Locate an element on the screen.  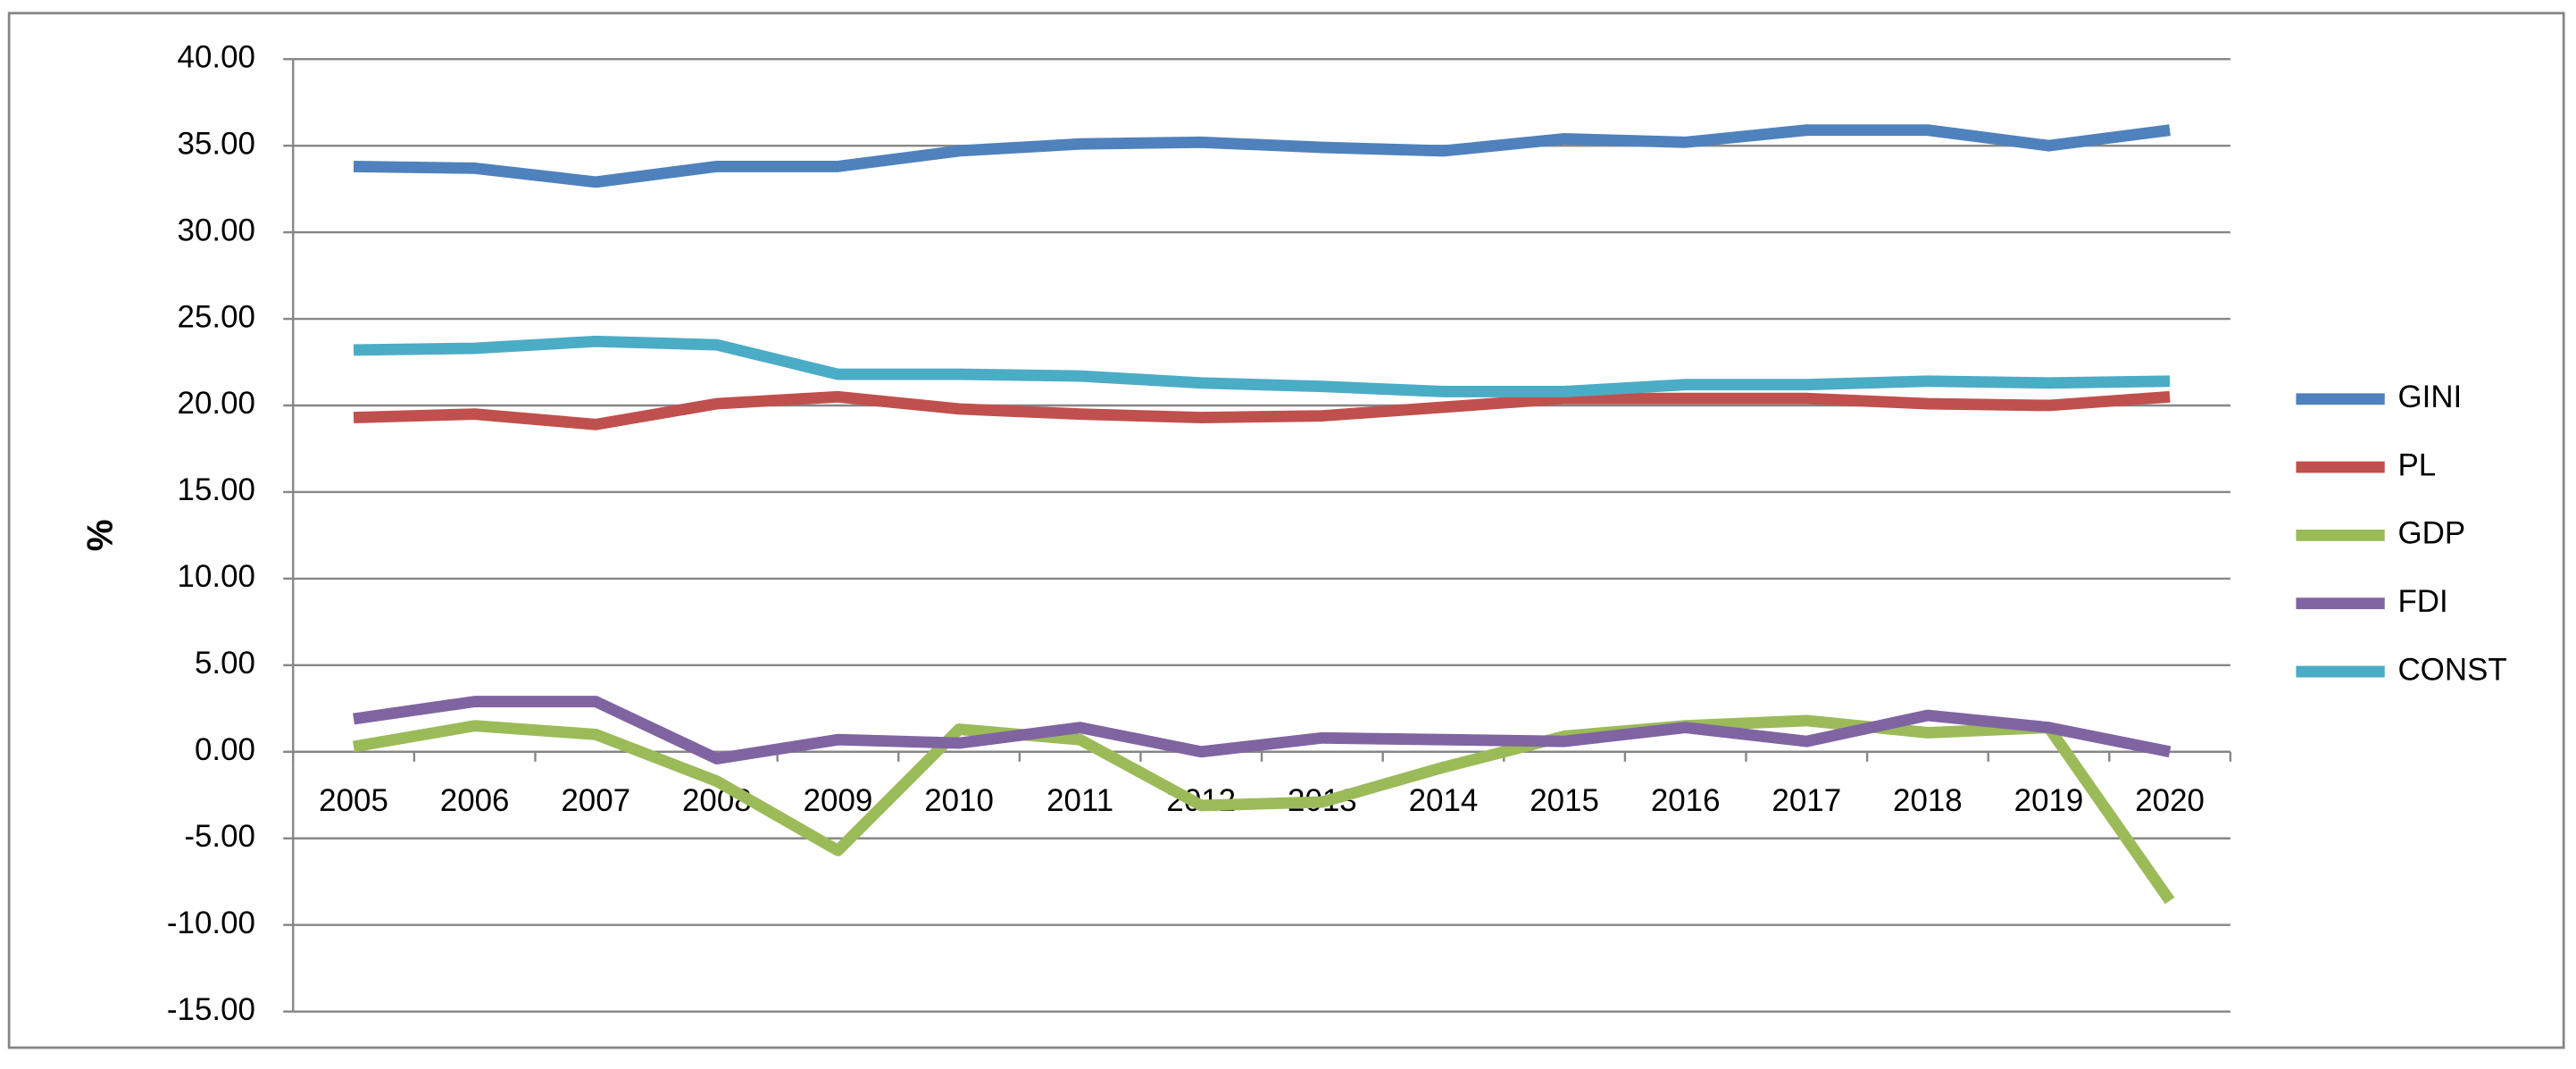
legend-label: CONST is located at coordinates (2451, 670).